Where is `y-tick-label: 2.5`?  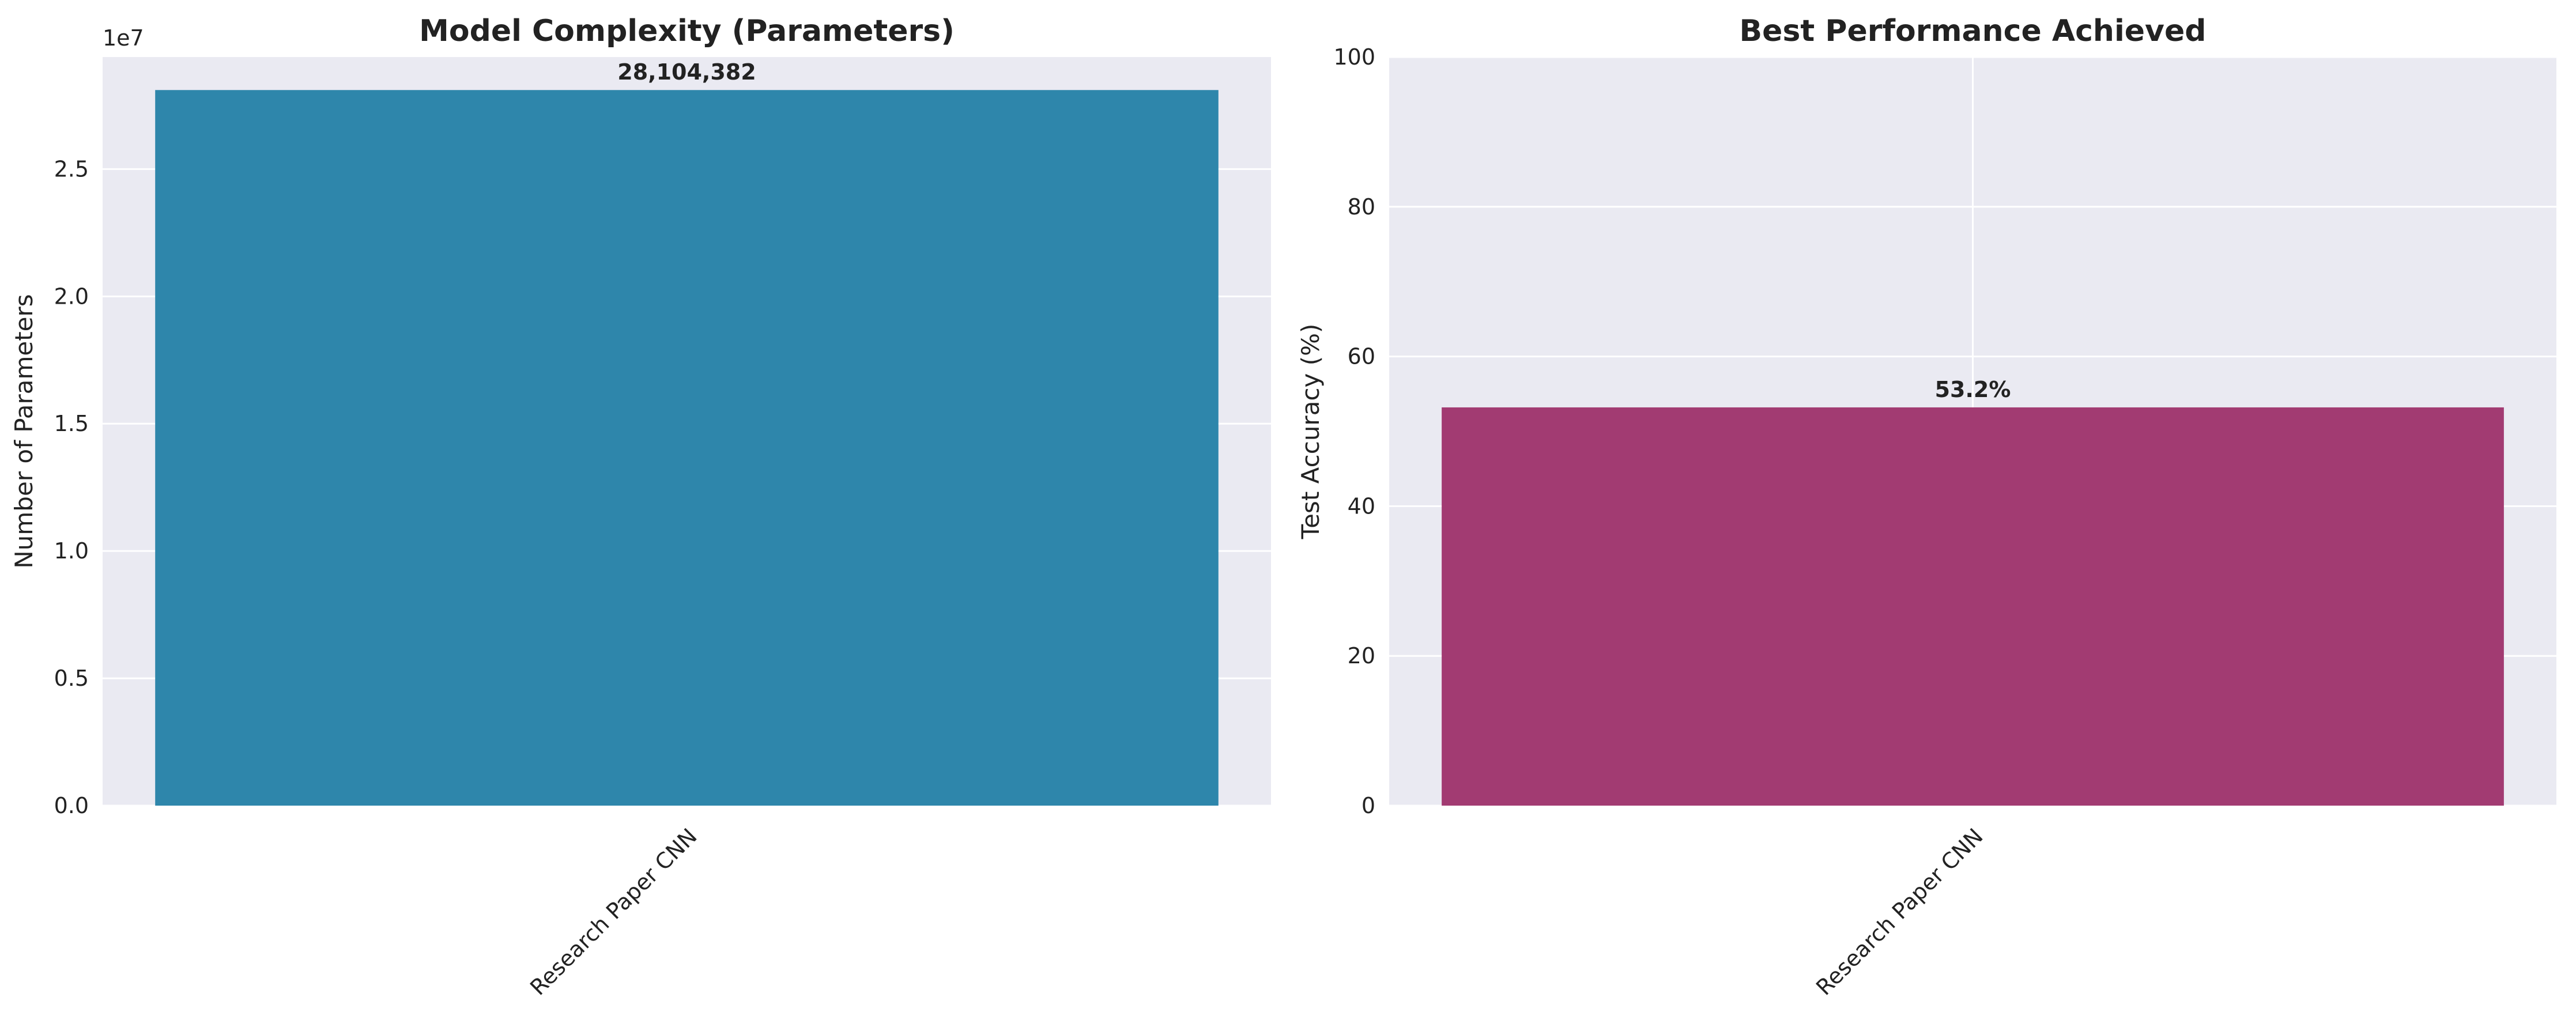
y-tick-label: 2.5 is located at coordinates (71, 169).